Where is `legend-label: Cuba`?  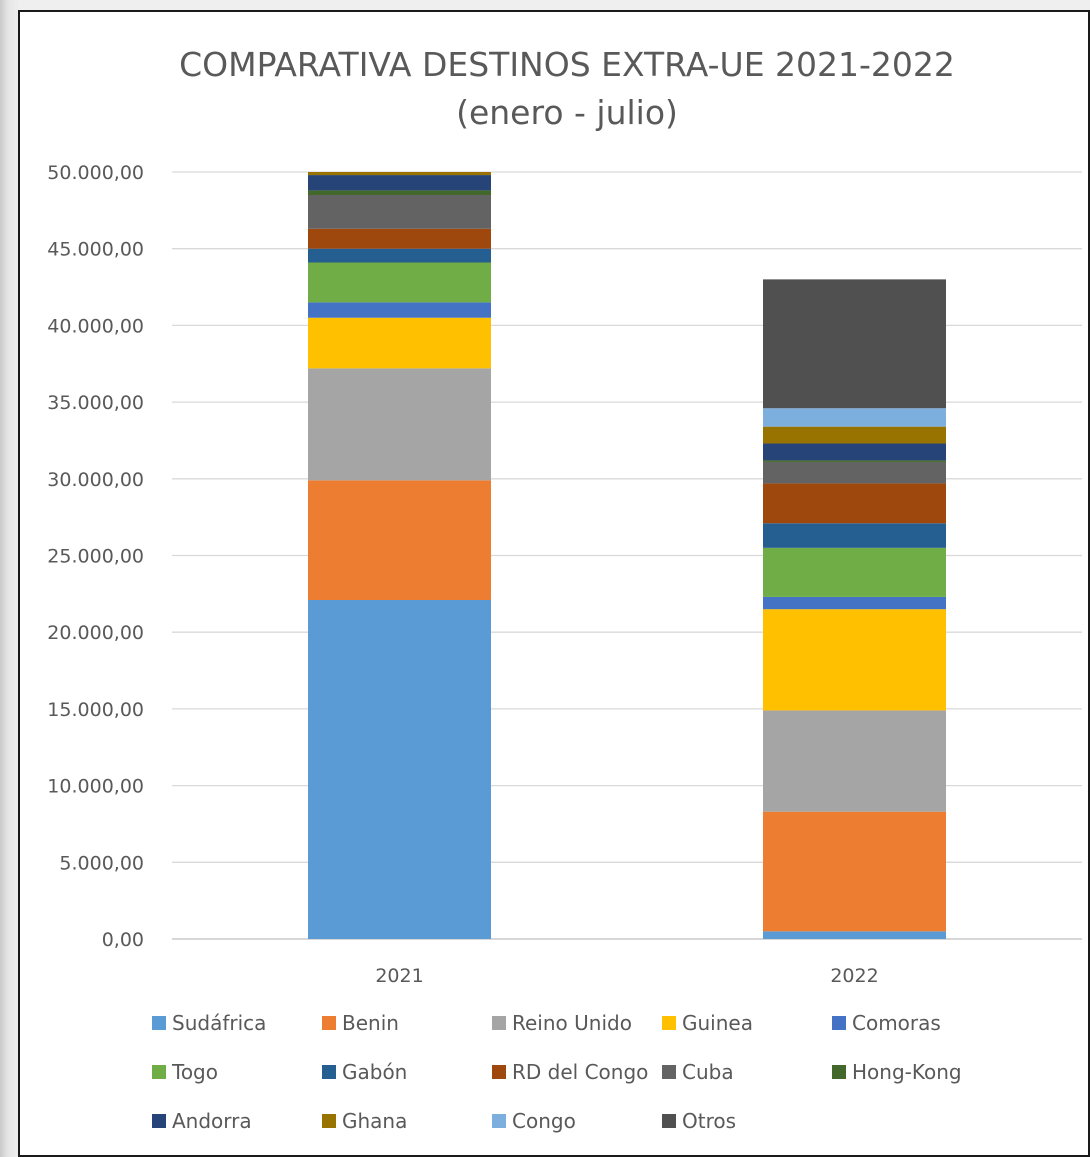 legend-label: Cuba is located at coordinates (708, 1072).